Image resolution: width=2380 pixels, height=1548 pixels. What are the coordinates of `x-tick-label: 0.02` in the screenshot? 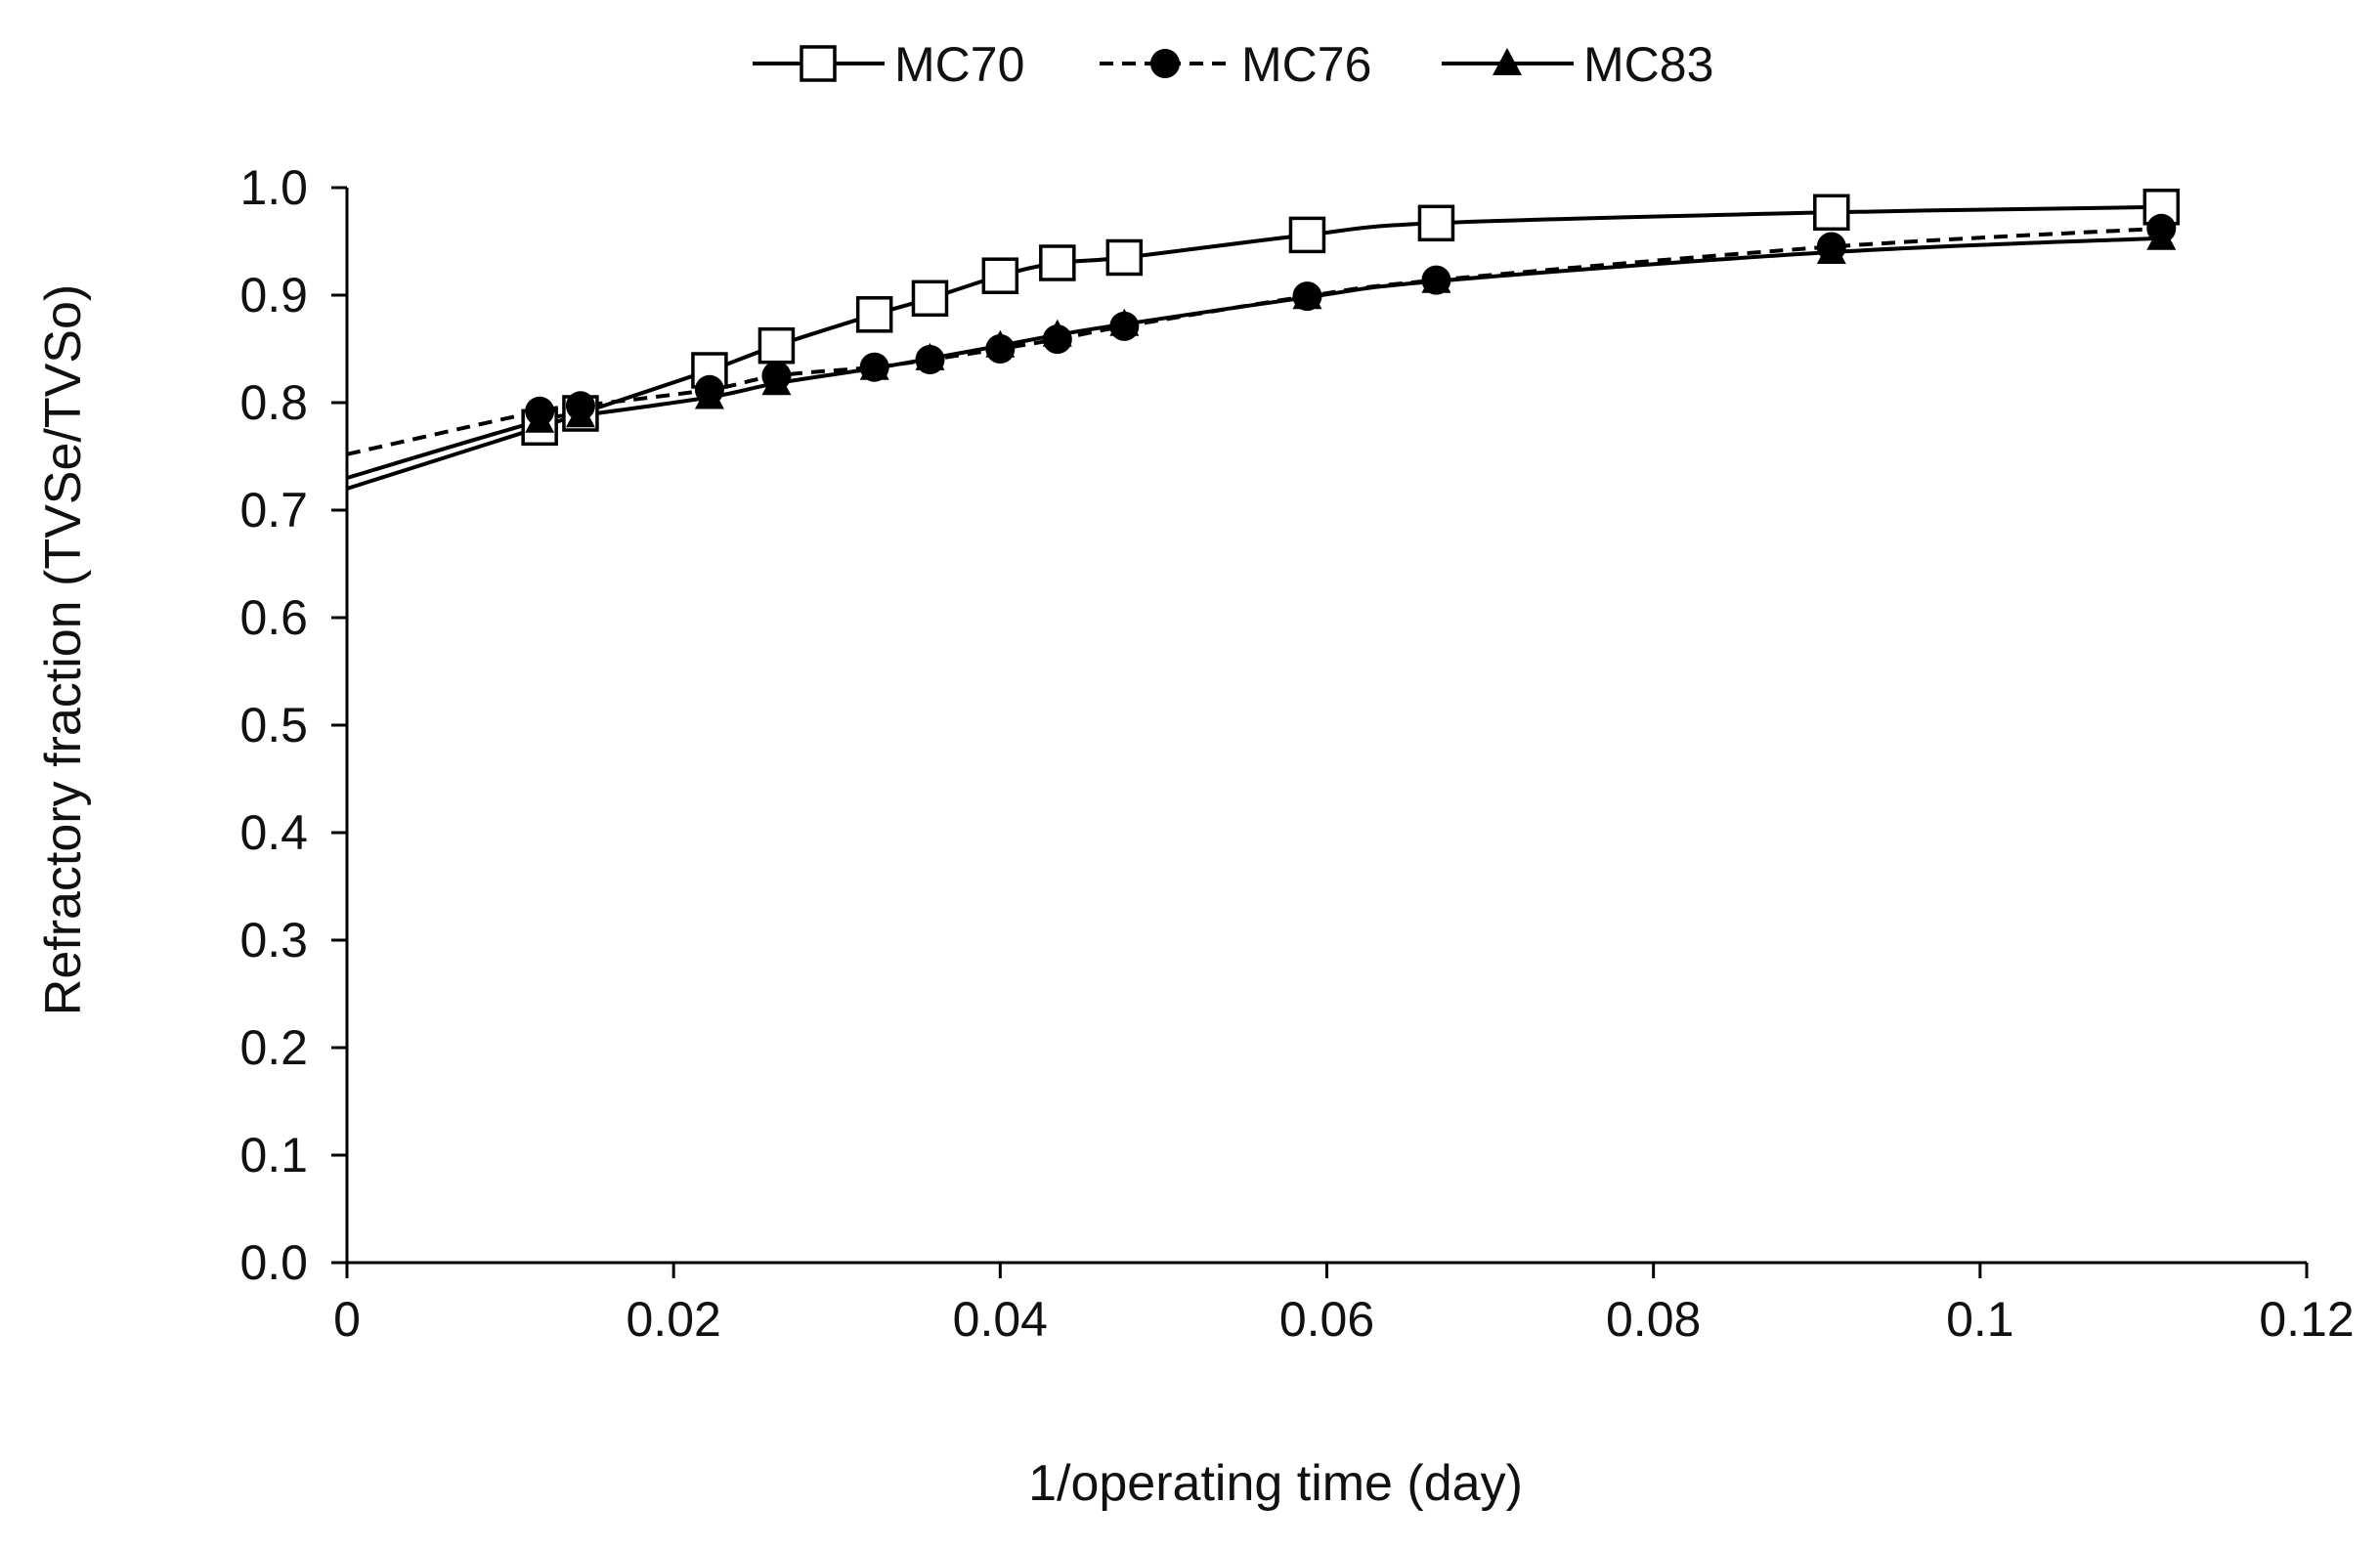 It's located at (674, 1319).